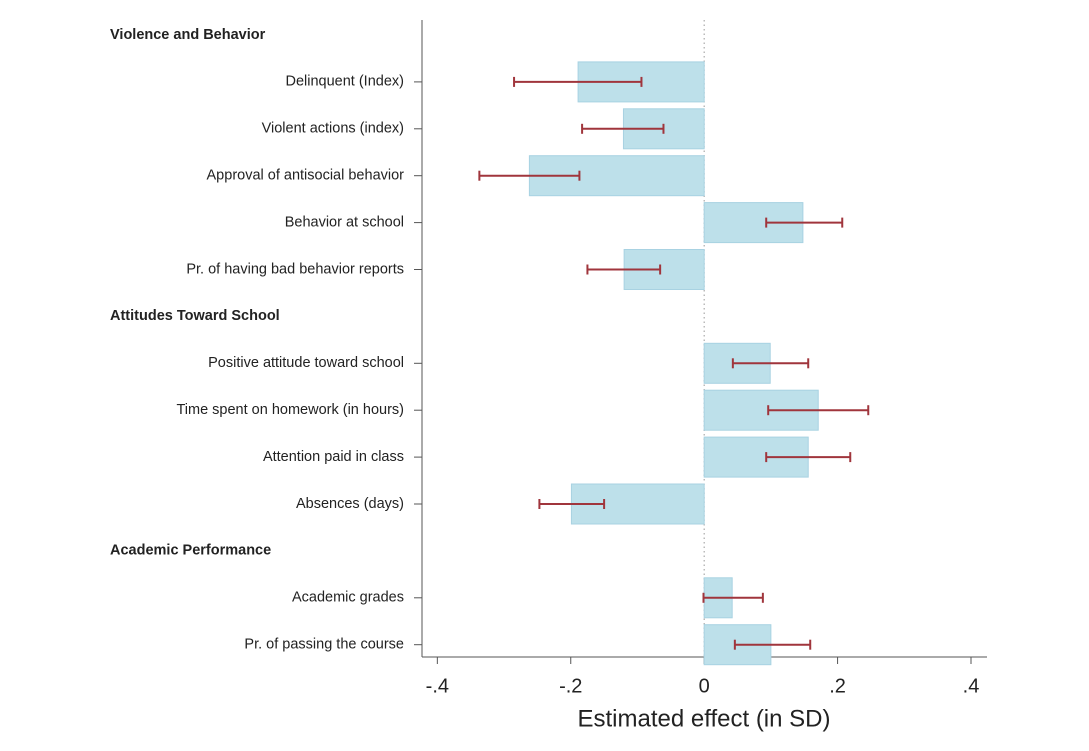 Image resolution: width=1089 pixels, height=751 pixels. What do you see at coordinates (570, 686) in the screenshot?
I see `x-tick-label: -.2` at bounding box center [570, 686].